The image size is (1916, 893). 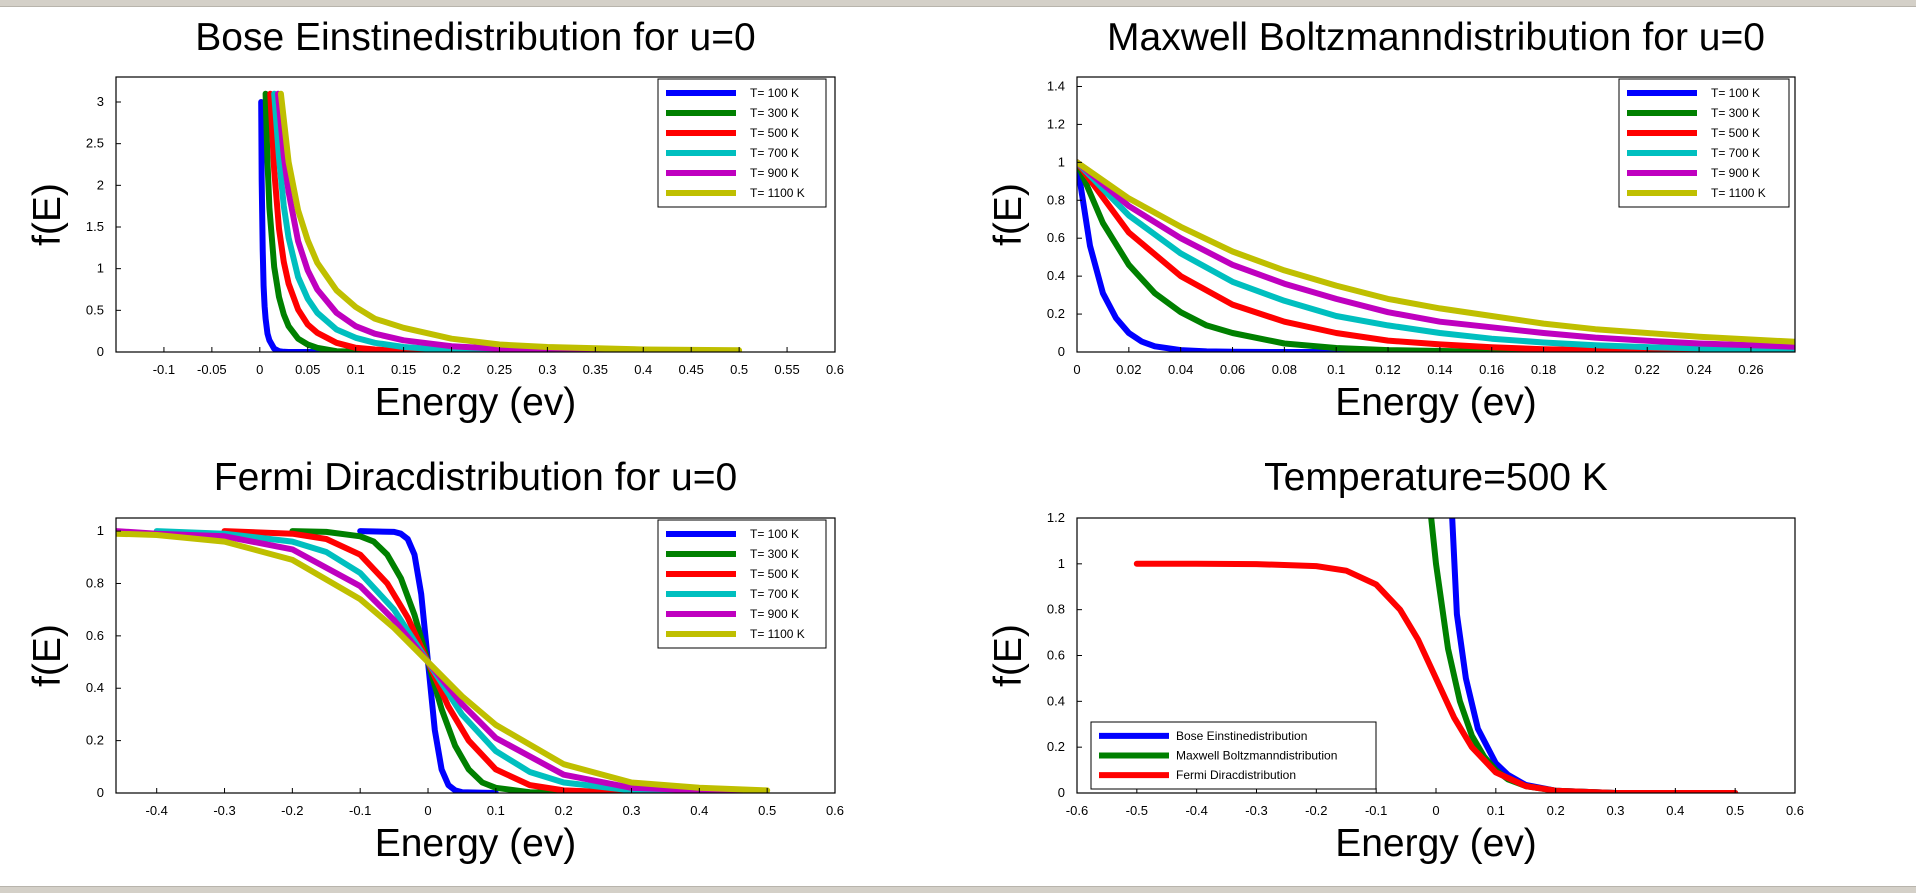 What do you see at coordinates (774, 93) in the screenshot?
I see `legend-label: T= 100 K` at bounding box center [774, 93].